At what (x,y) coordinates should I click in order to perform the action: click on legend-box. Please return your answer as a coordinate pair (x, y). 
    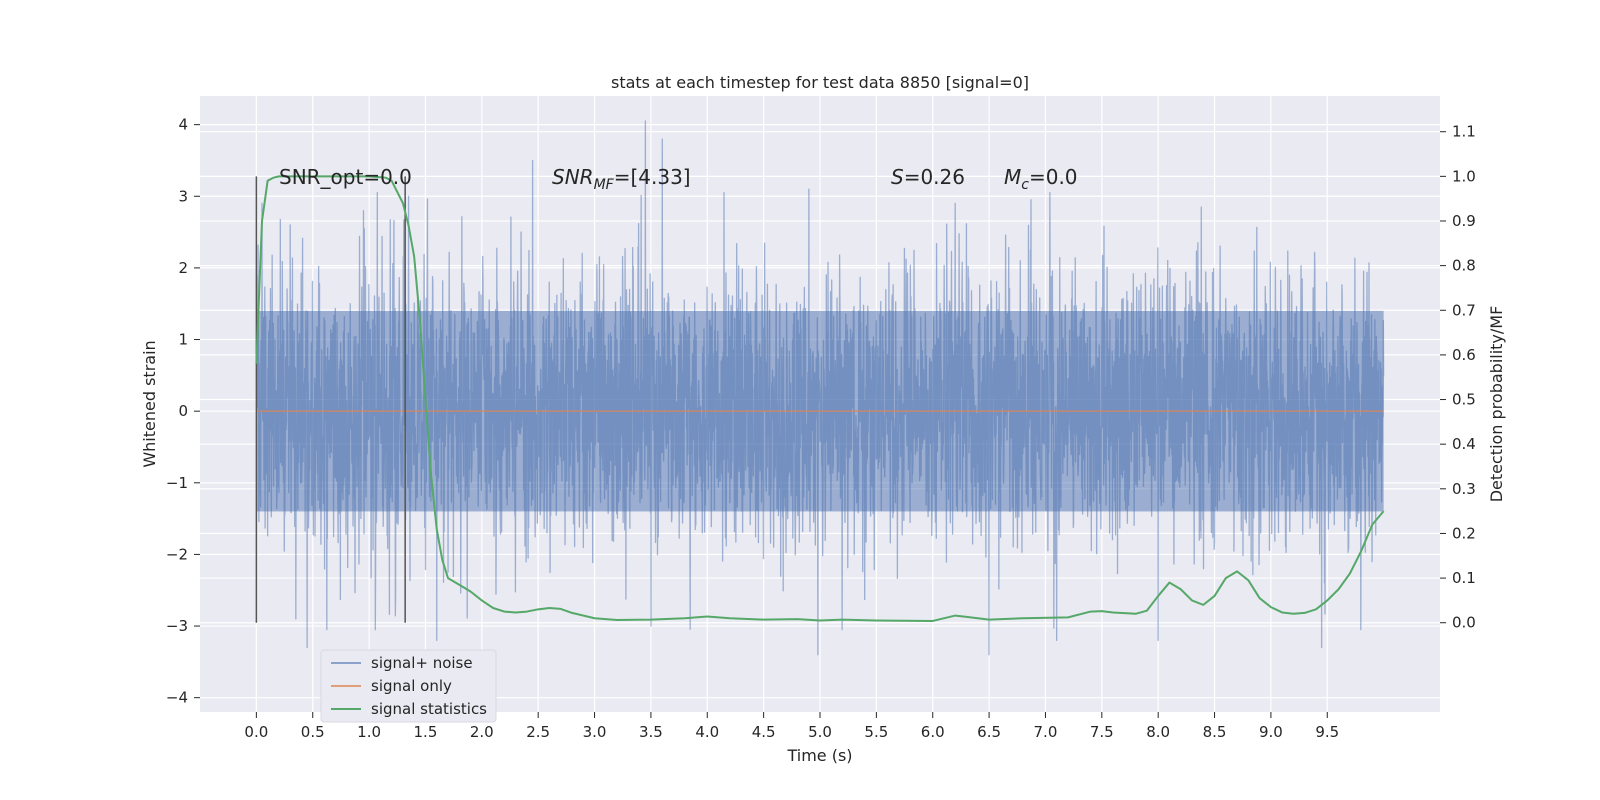
    Looking at the image, I should click on (408, 686).